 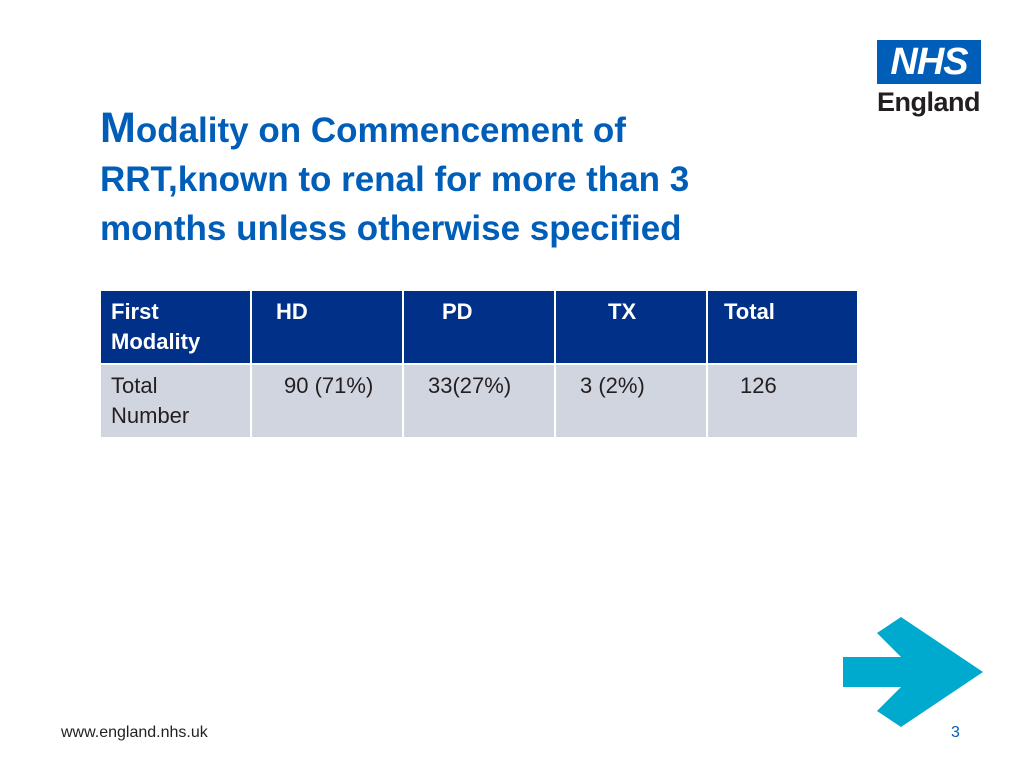 I want to click on cell-tx: 3 (2%), so click(x=631, y=401).